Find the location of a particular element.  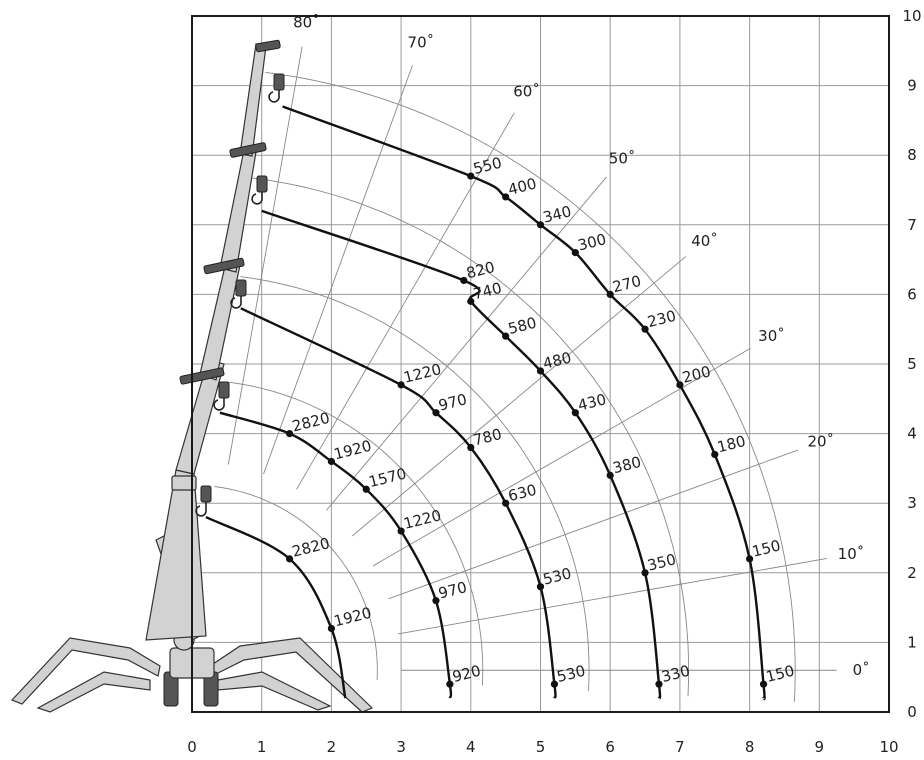

boom-angle-label: 80˚ is located at coordinates (306, 23).